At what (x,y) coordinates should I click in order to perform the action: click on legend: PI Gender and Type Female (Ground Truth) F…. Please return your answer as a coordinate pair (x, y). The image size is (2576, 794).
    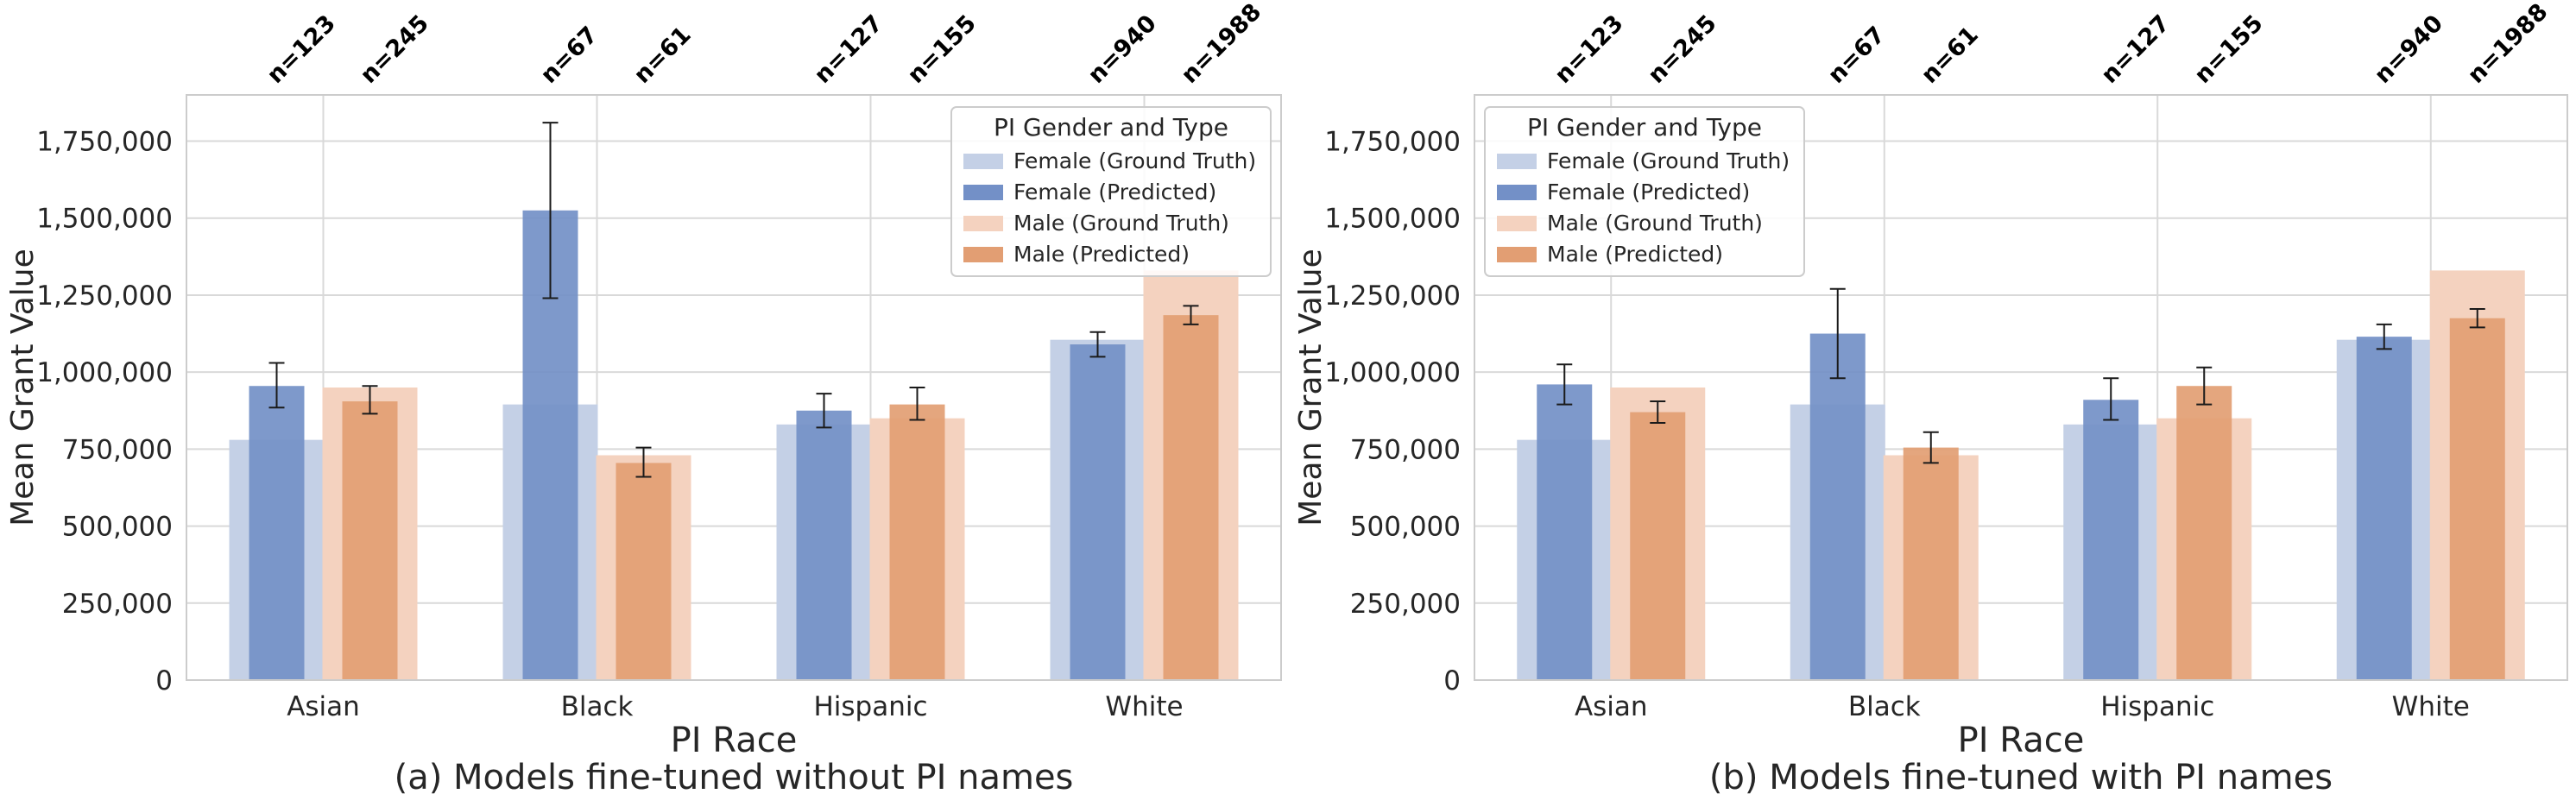
    Looking at the image, I should click on (1644, 191).